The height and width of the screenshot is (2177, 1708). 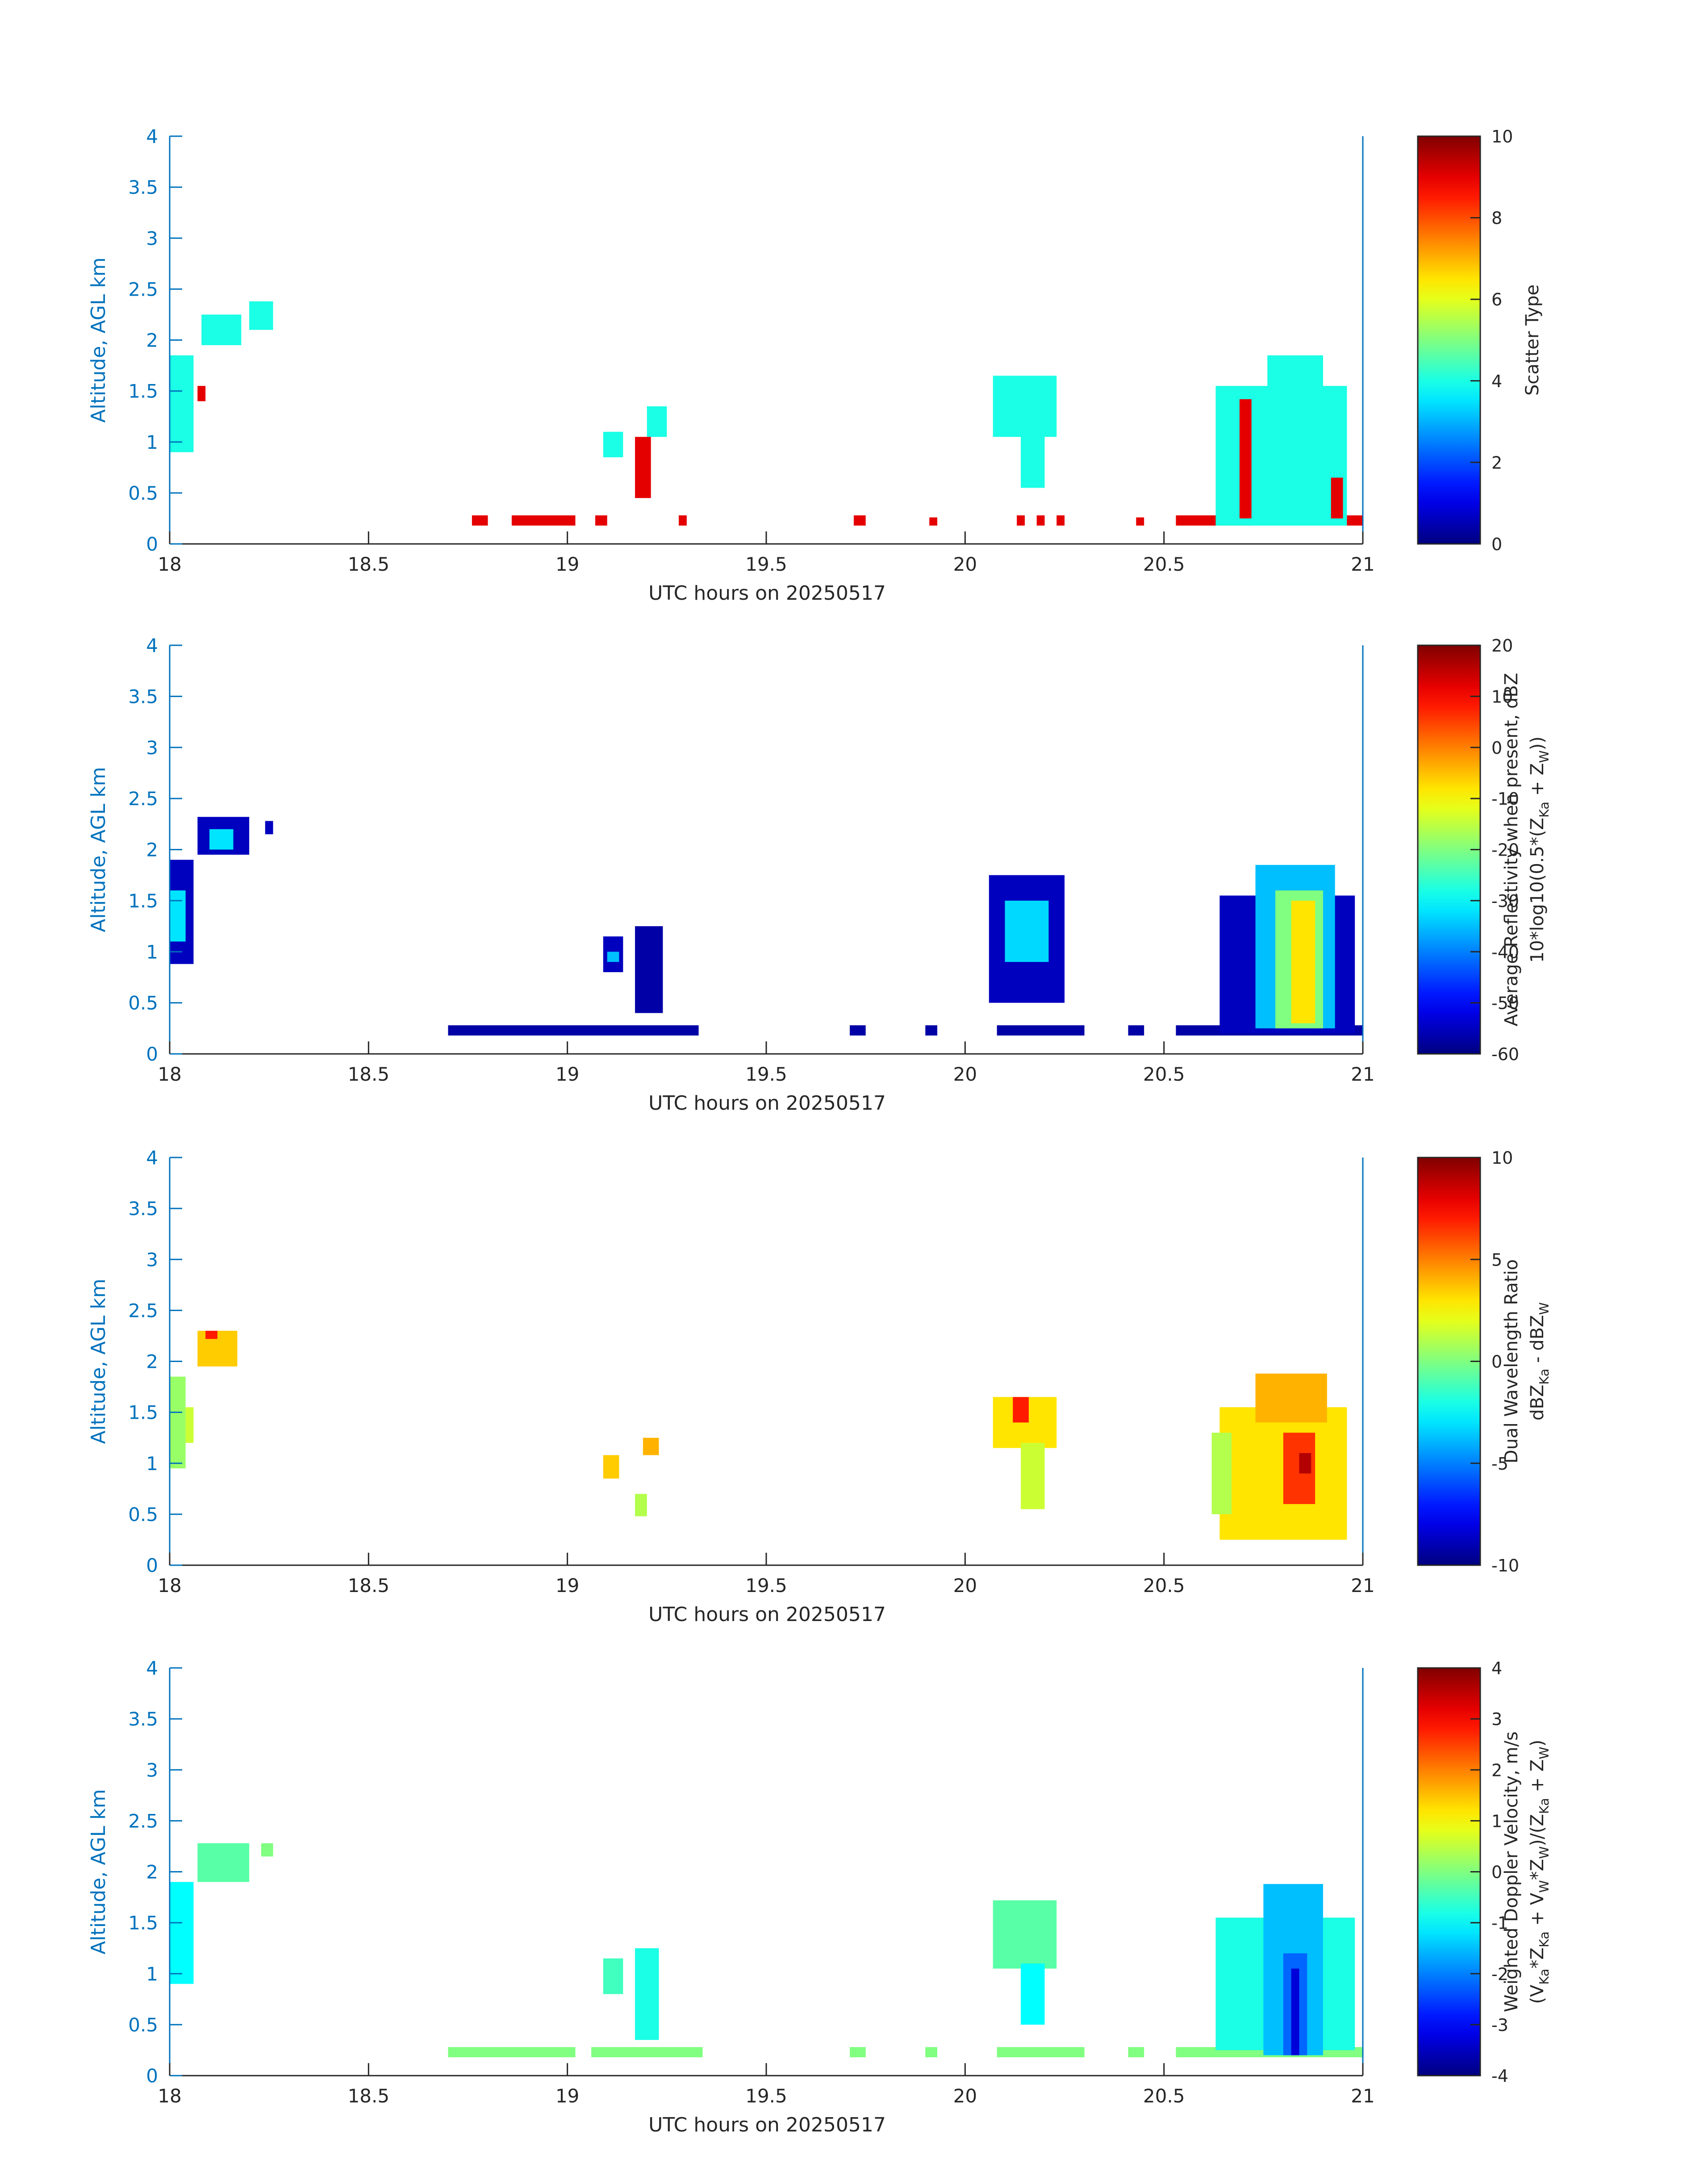 I want to click on colorbar-label: Scatter Type, so click(x=1532, y=340).